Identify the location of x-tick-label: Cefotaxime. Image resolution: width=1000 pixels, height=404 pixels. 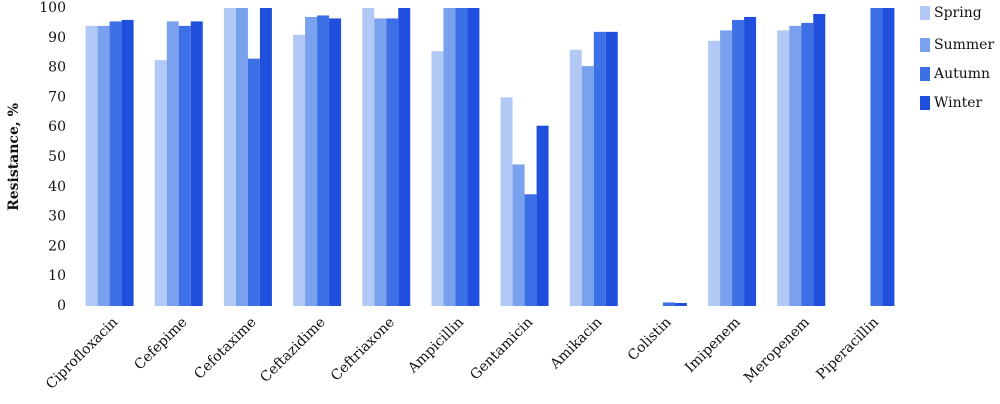
(225, 348).